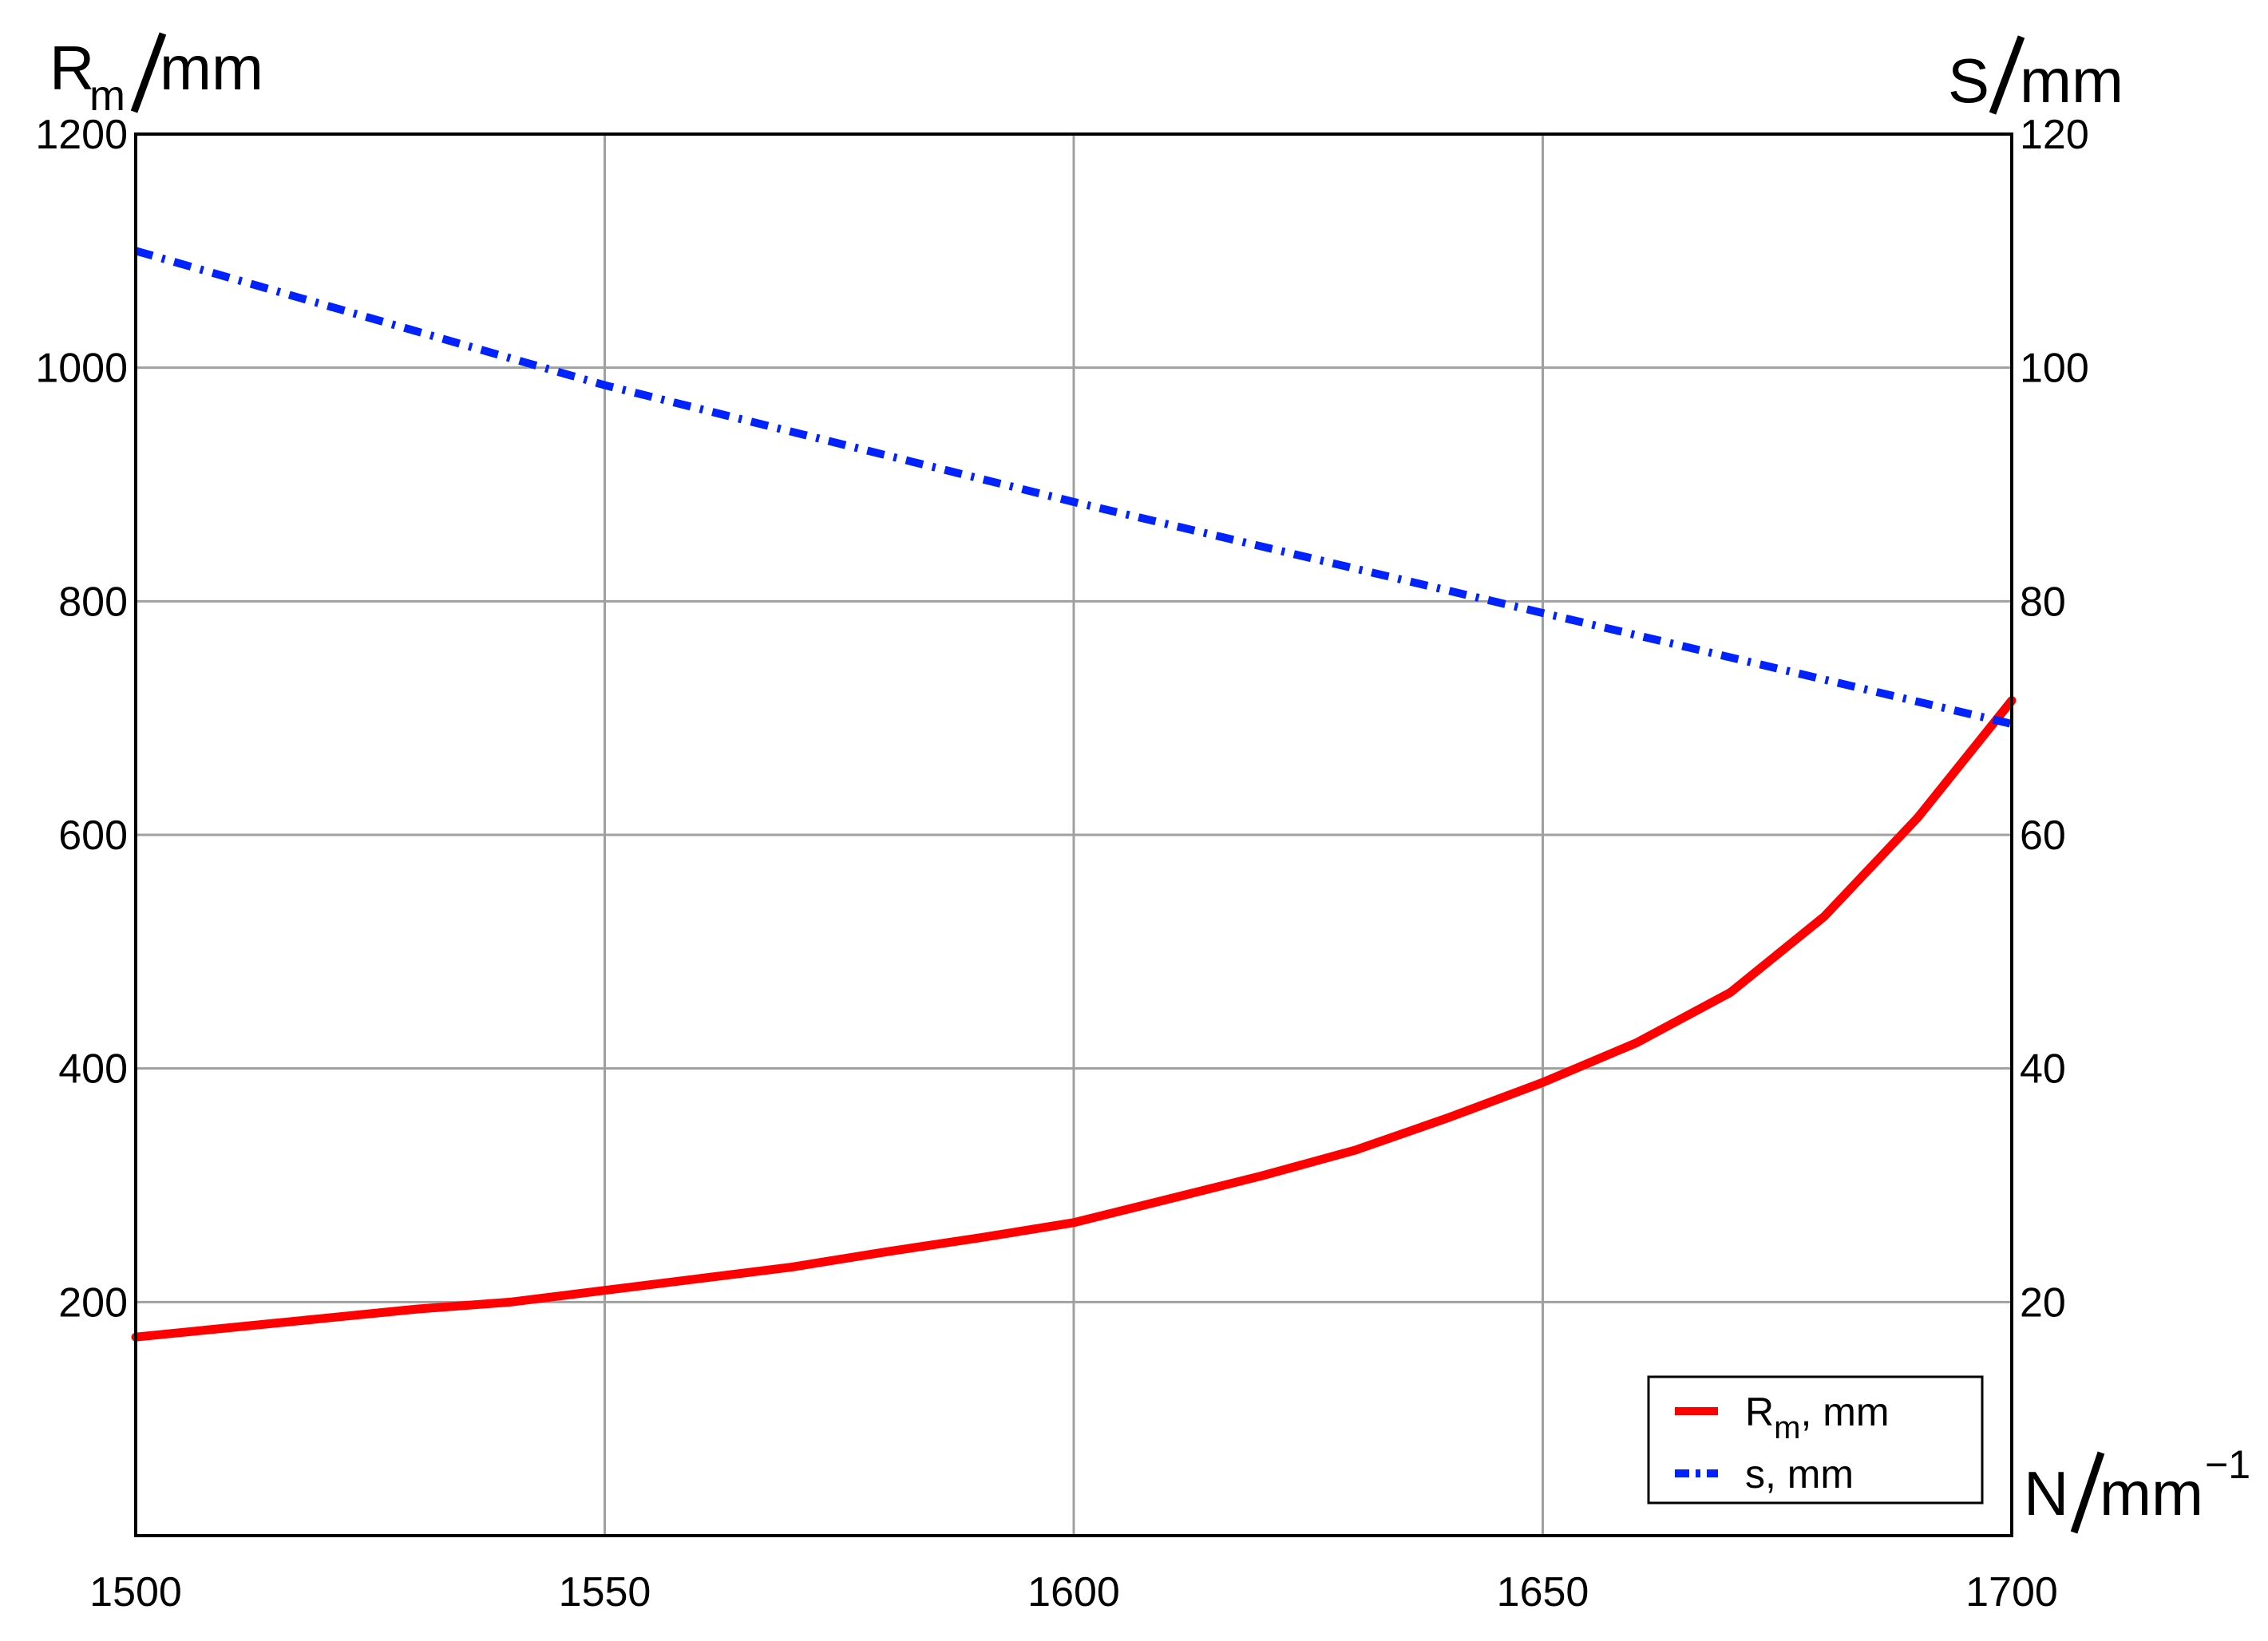 This screenshot has width=2268, height=1641. I want to click on x-tick-label: 1500, so click(135, 1592).